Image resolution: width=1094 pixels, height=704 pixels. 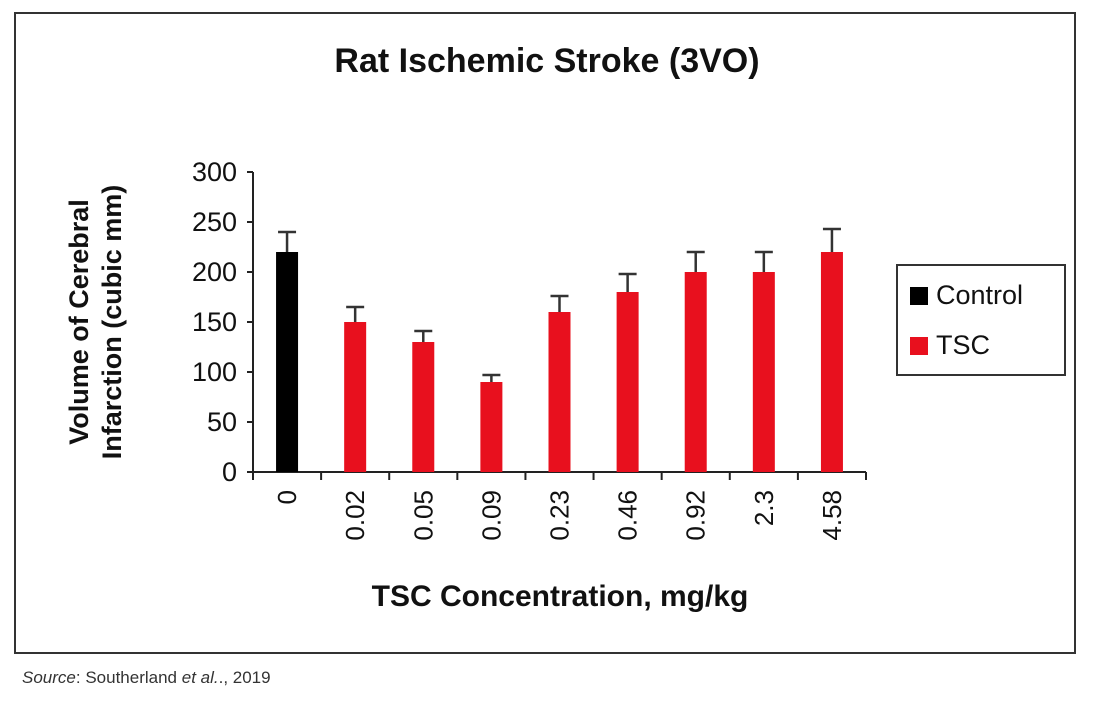 I want to click on x-tick-label: 0.09, so click(x=491, y=515).